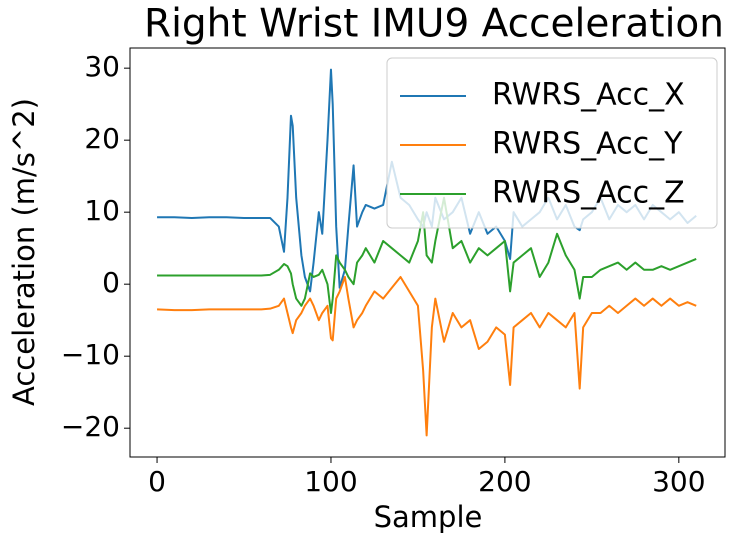 The image size is (748, 547). Describe the element at coordinates (24, 252) in the screenshot. I see `y-axis-label: Acceleration (m/s^2)` at that location.